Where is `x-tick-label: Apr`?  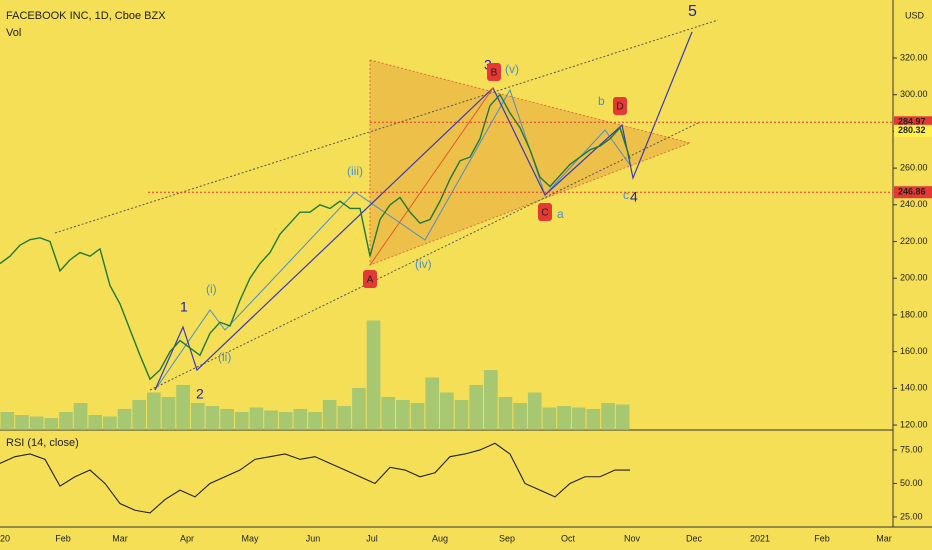 x-tick-label: Apr is located at coordinates (187, 538).